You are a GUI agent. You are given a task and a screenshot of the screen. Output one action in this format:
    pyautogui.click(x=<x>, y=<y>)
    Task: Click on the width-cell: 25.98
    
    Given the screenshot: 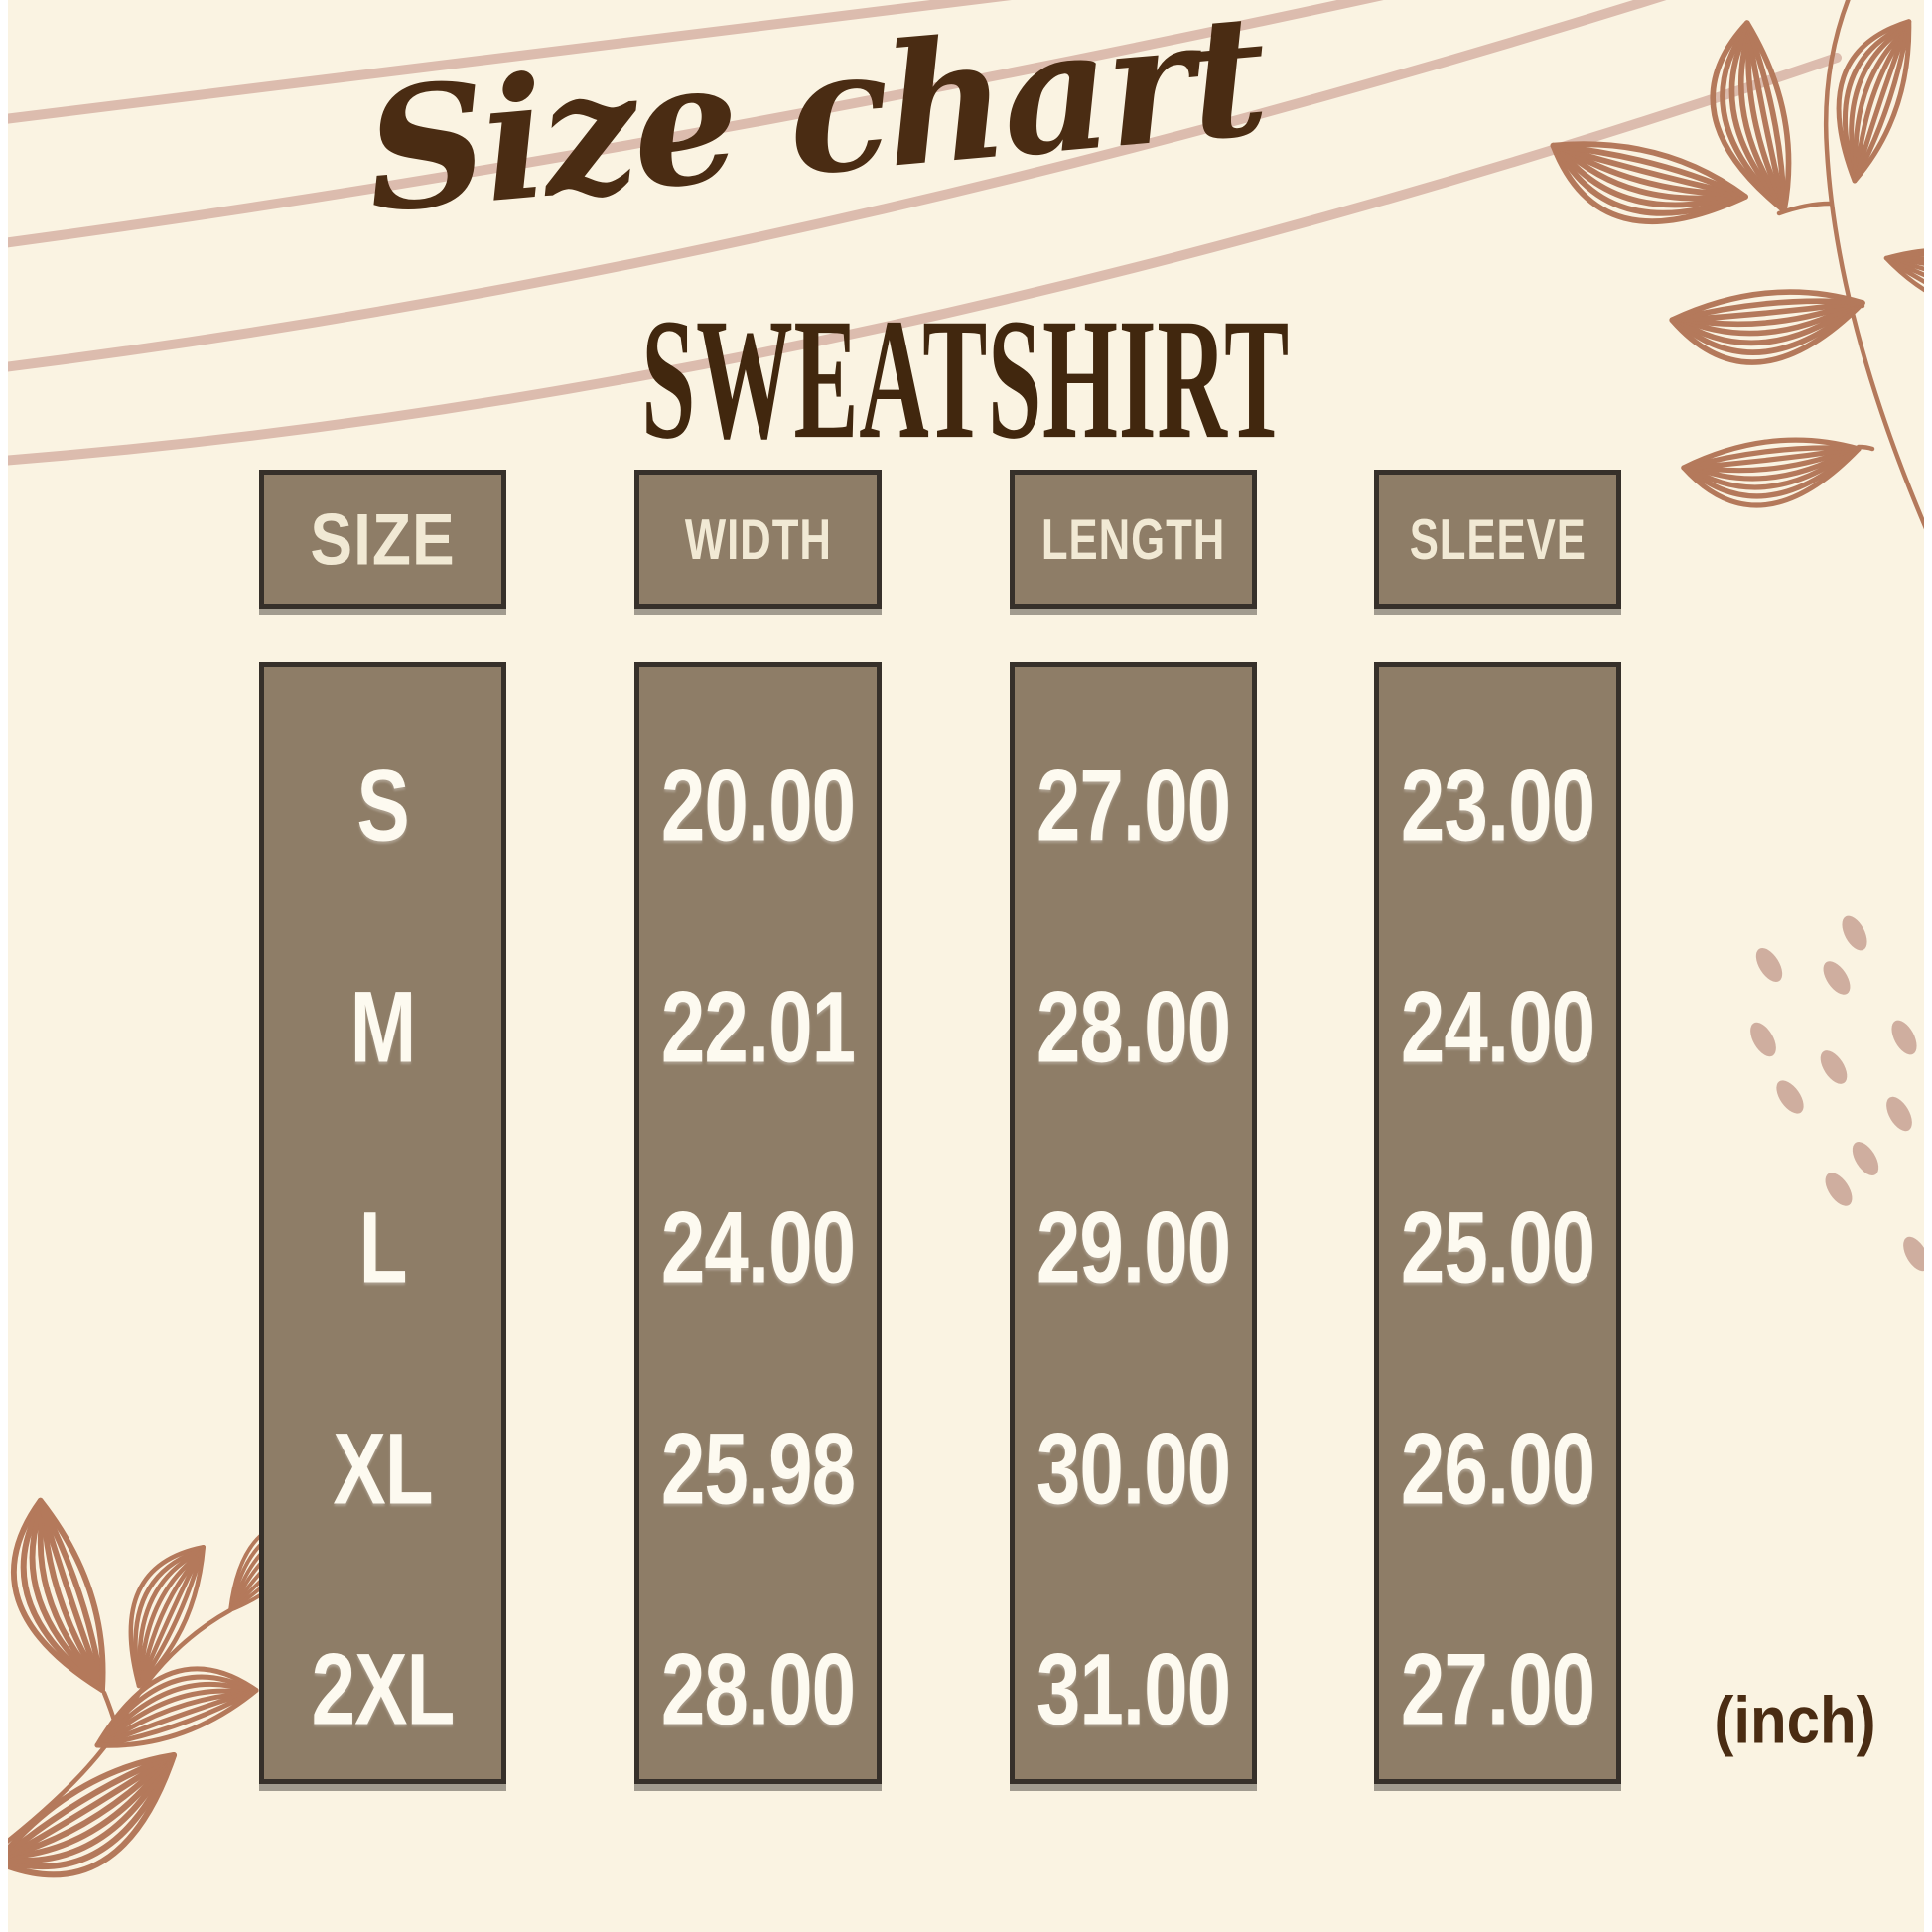 What is the action you would take?
    pyautogui.click(x=758, y=1468)
    